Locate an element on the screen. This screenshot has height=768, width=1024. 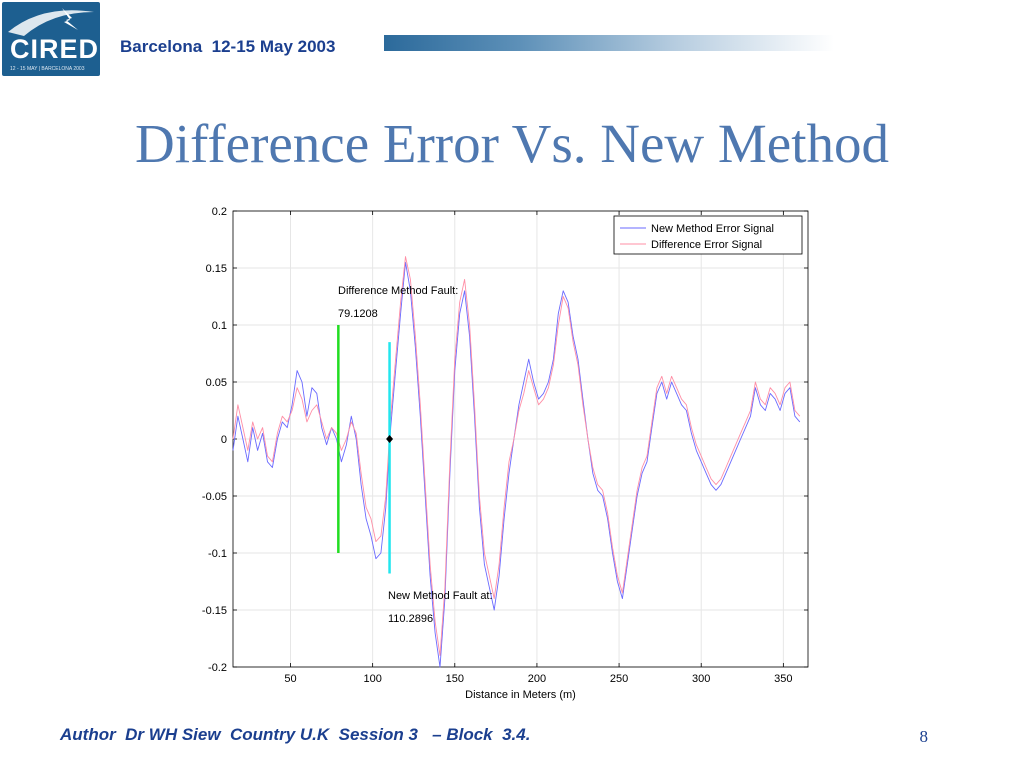
y-tick-label: -0.05 is located at coordinates (214, 497).